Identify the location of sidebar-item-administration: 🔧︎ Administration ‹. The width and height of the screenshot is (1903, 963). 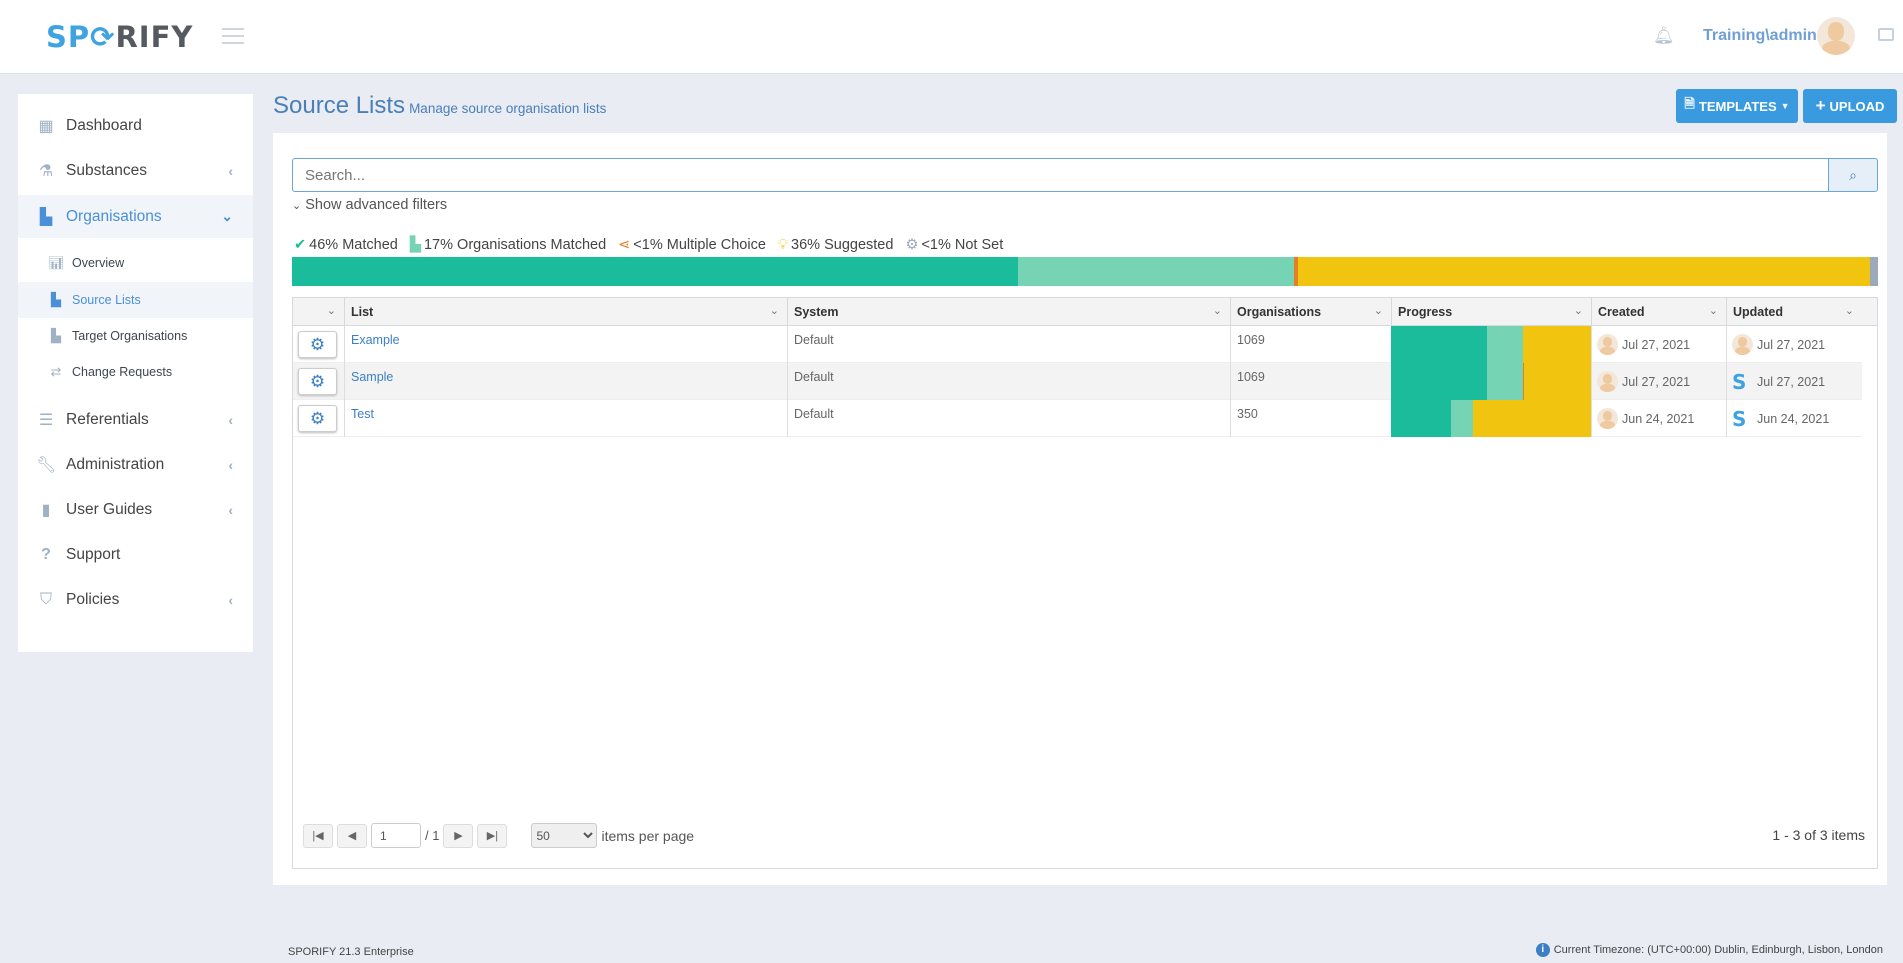
(134, 465).